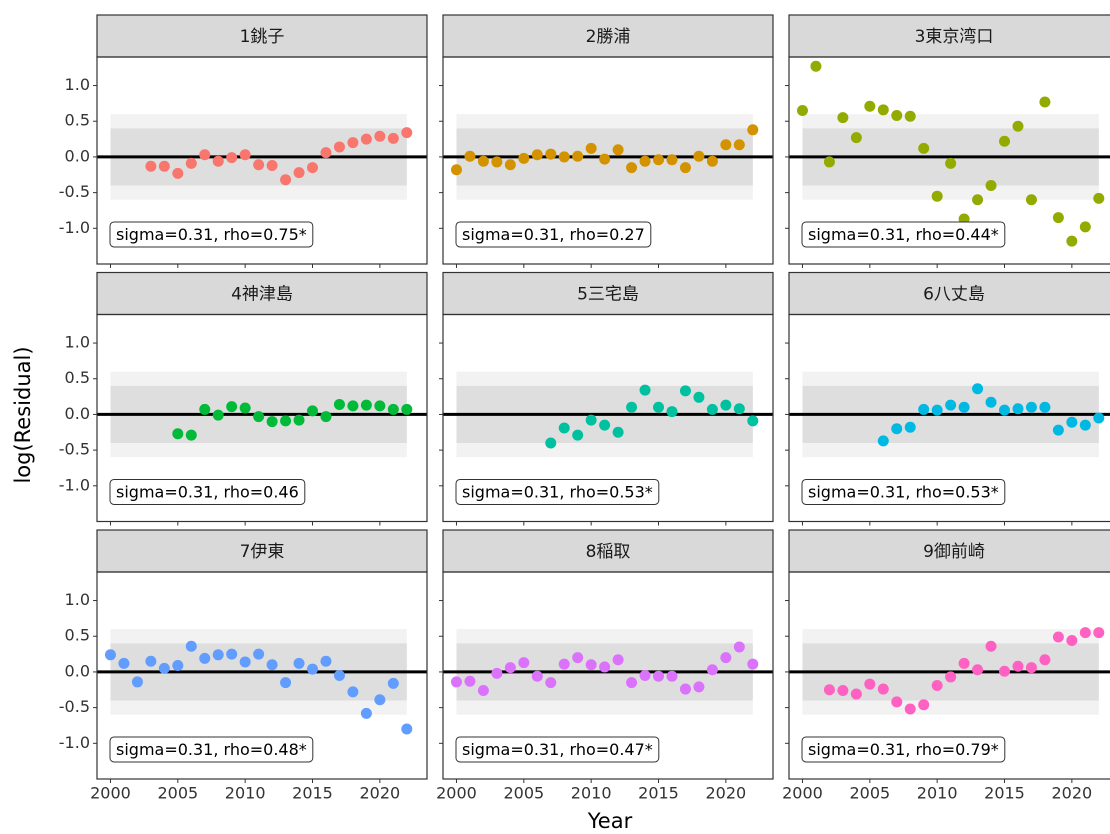  What do you see at coordinates (77, 635) in the screenshot?
I see `y-tick-label: 0.5` at bounding box center [77, 635].